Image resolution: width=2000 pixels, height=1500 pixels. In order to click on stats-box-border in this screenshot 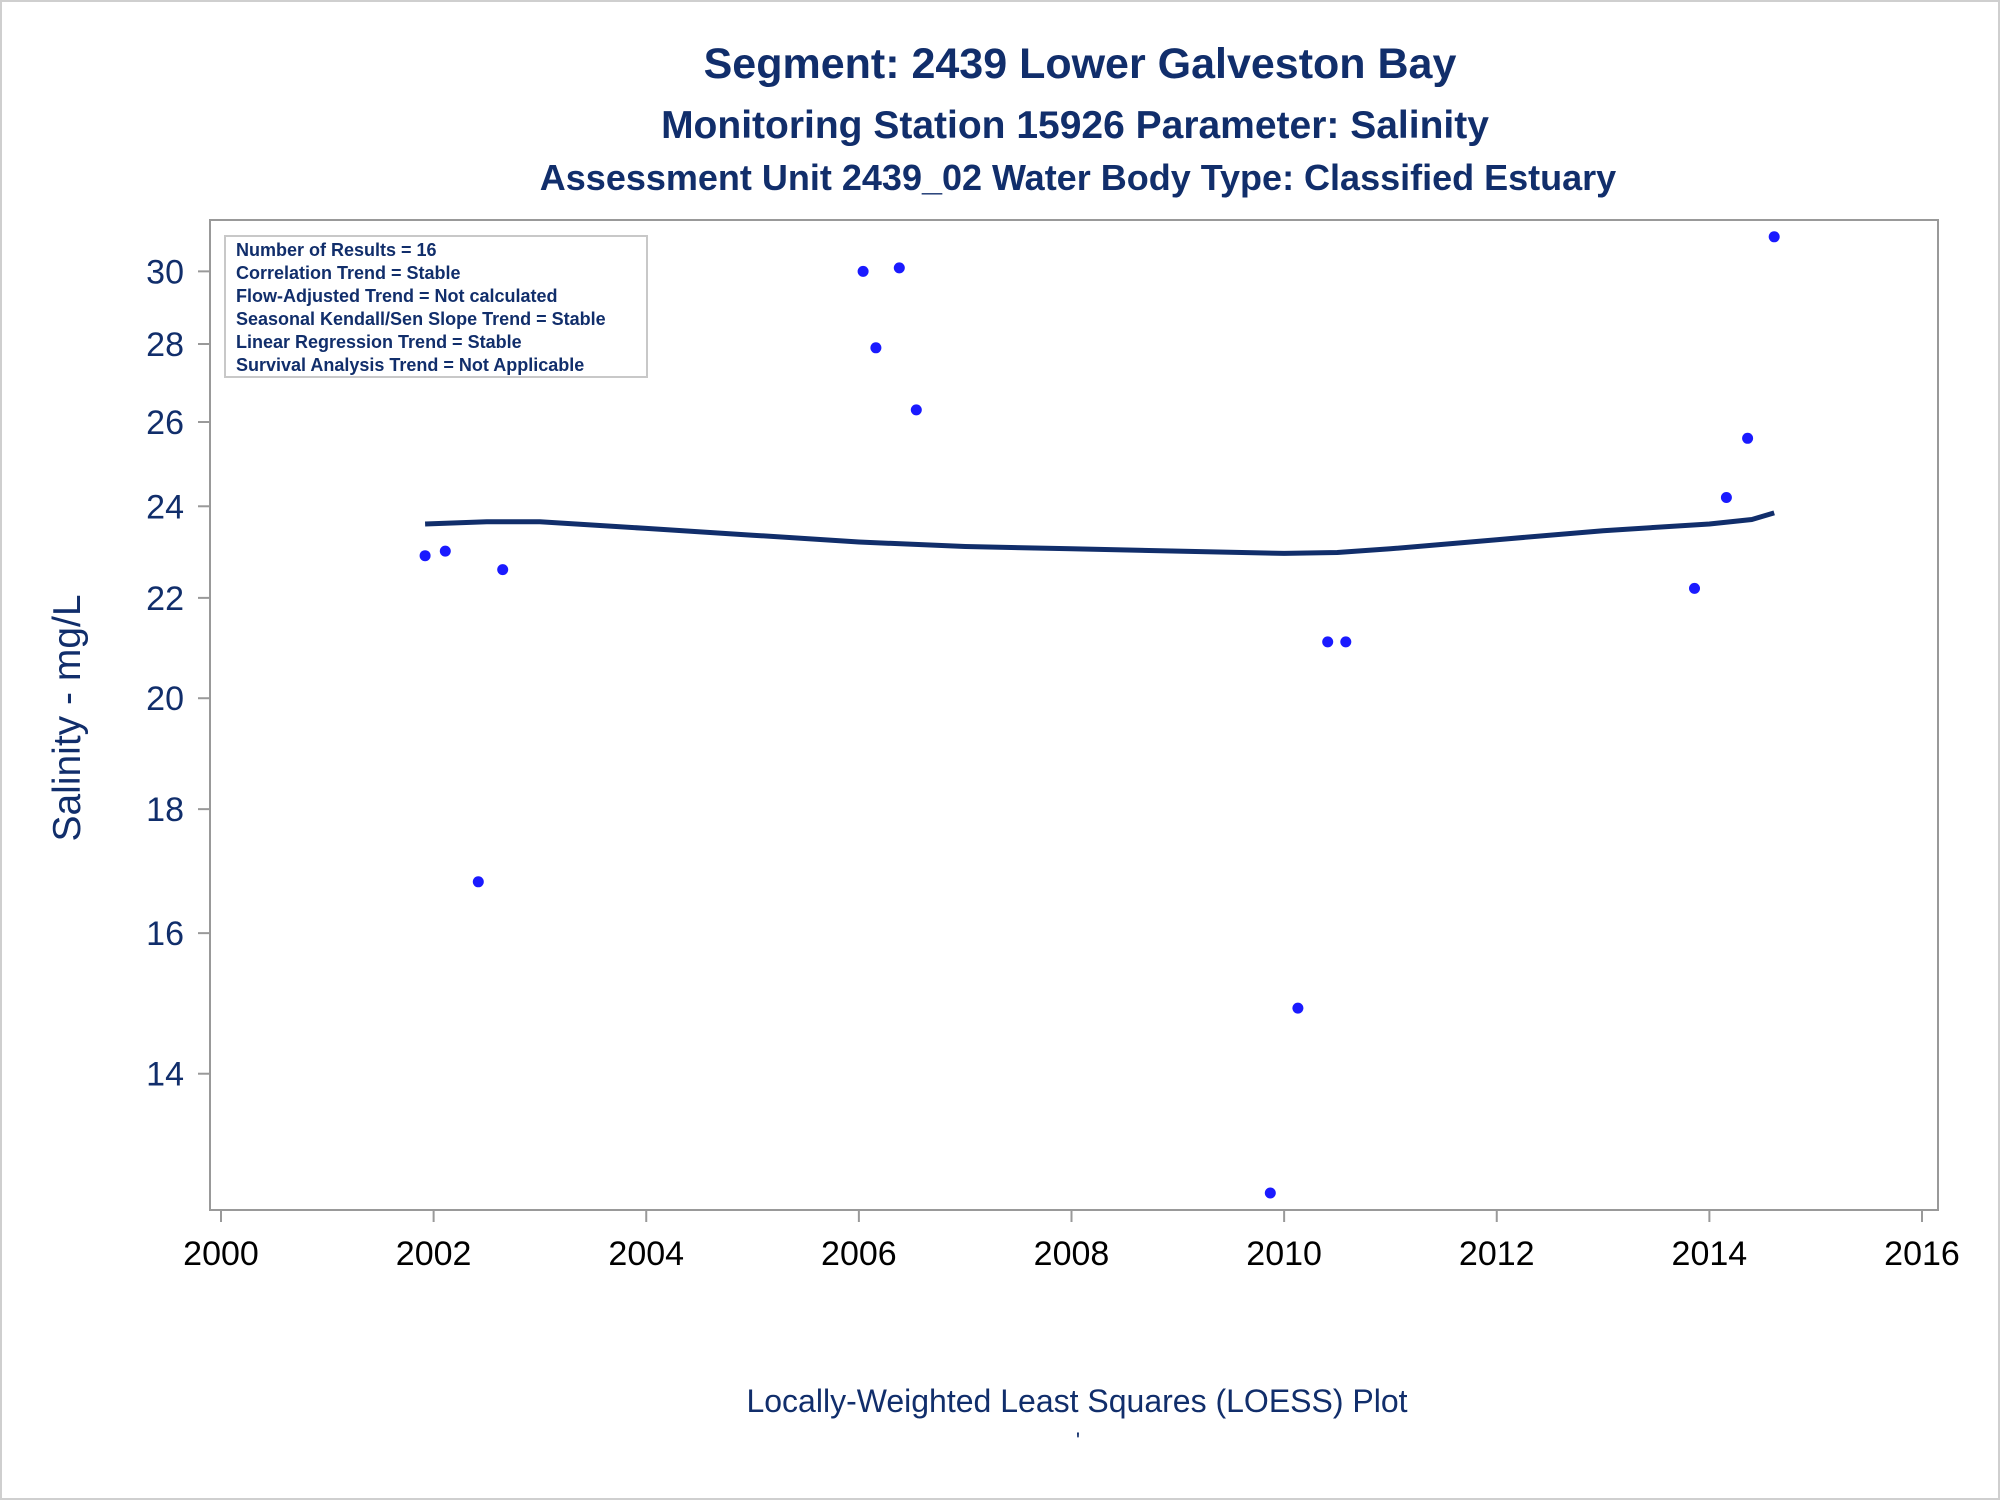, I will do `click(436, 306)`.